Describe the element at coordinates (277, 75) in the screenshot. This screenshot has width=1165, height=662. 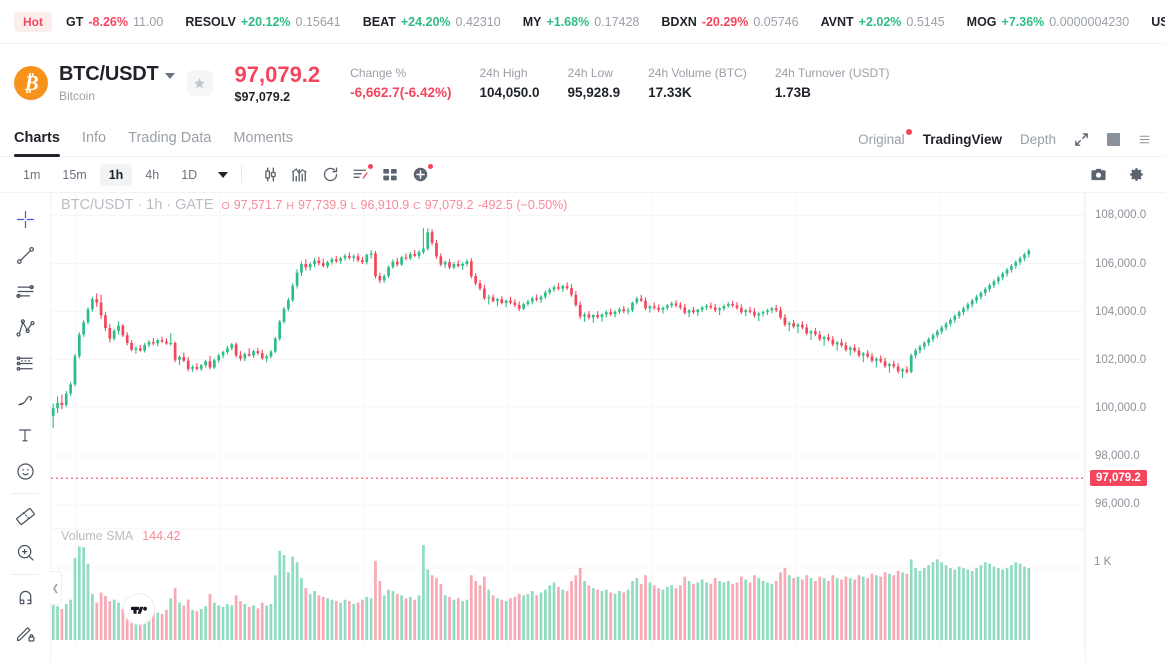
I see `last-price: 97,079.2` at that location.